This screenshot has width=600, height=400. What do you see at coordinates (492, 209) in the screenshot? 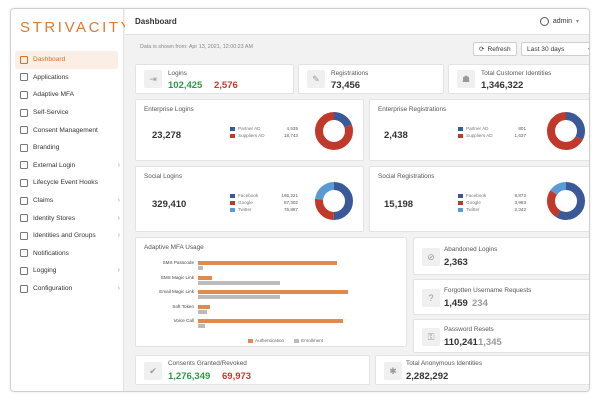
I see `legend-item: Twitter 2,342` at bounding box center [492, 209].